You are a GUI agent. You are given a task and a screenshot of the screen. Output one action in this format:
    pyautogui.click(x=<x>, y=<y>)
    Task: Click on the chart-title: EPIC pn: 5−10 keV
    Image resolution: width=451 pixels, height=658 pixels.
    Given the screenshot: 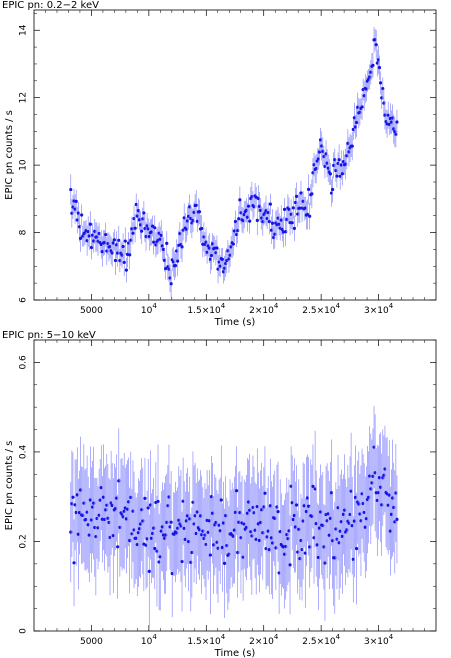 What is the action you would take?
    pyautogui.click(x=49, y=335)
    